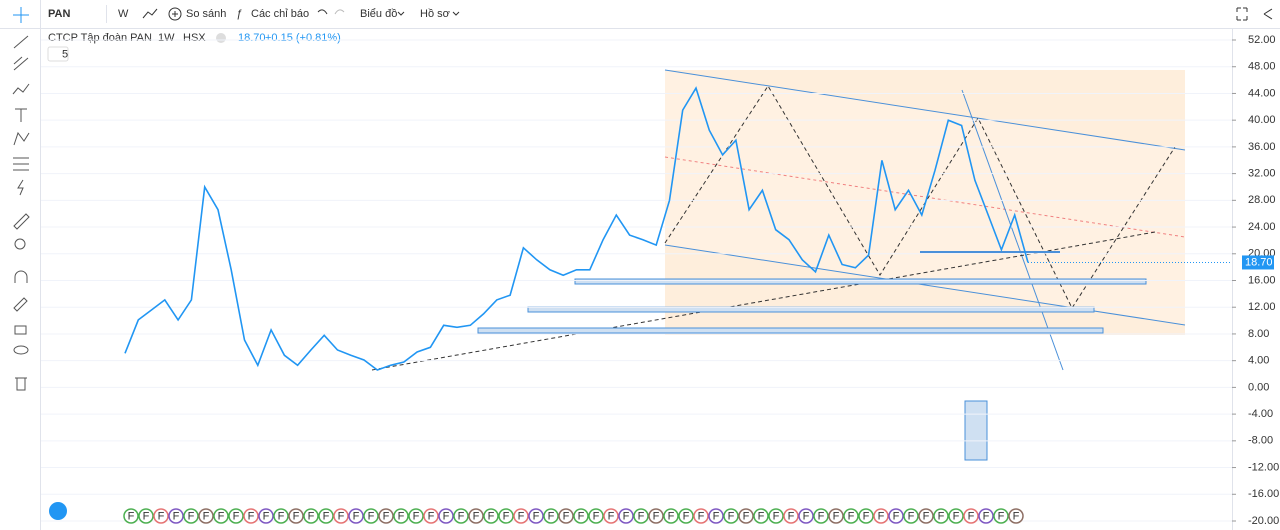 The height and width of the screenshot is (530, 1280). Describe the element at coordinates (20, 304) in the screenshot. I see `lock-draw` at that location.